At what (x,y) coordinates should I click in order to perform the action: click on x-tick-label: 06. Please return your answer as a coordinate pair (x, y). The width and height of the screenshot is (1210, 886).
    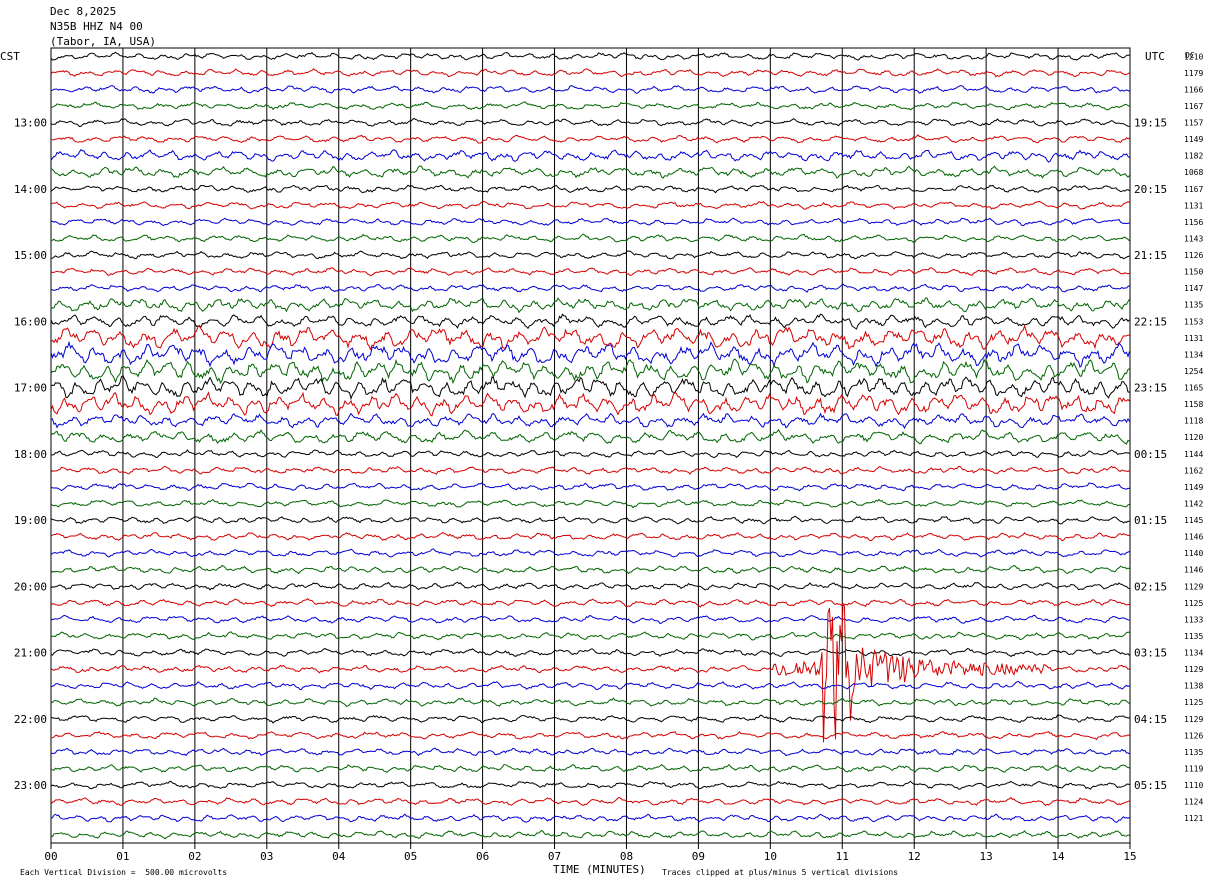
    Looking at the image, I should click on (482, 856).